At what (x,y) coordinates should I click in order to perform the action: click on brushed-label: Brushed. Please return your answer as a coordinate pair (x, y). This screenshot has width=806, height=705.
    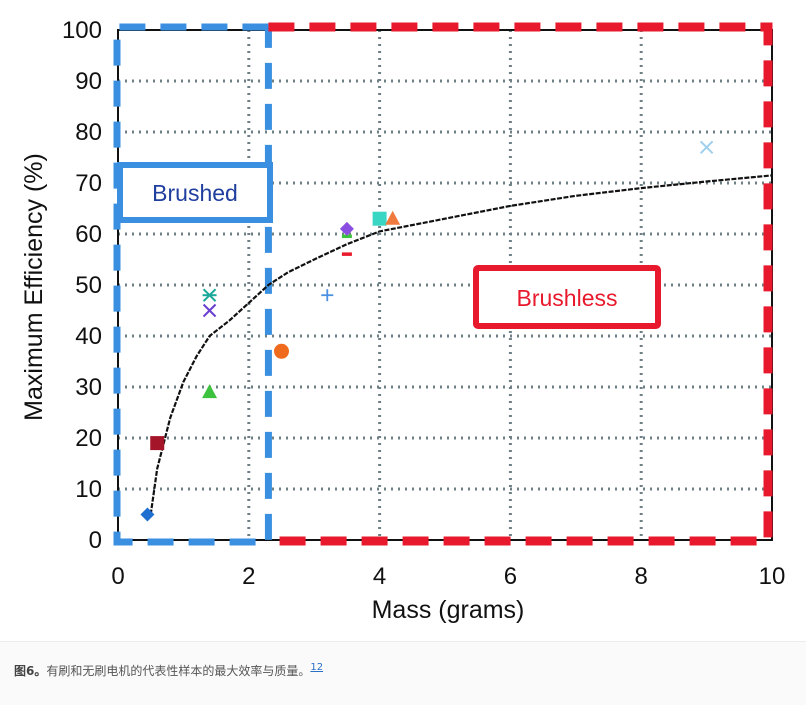
    Looking at the image, I should click on (195, 193).